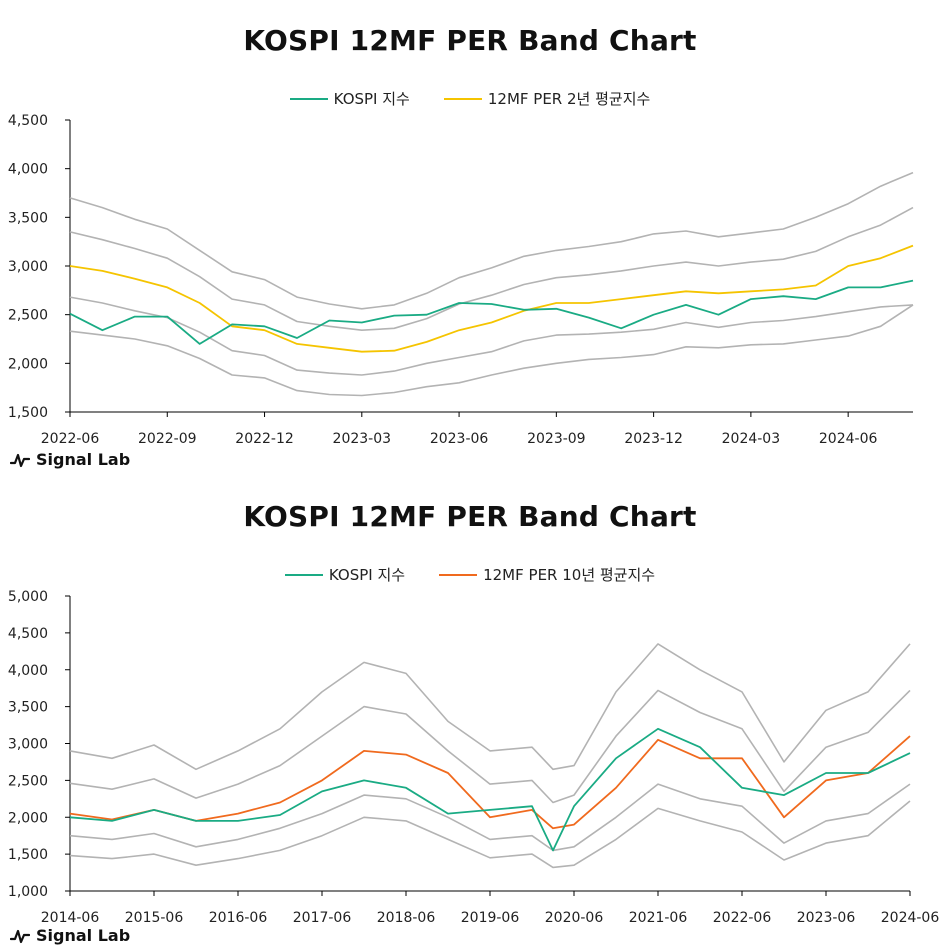 The image size is (940, 952). Describe the element at coordinates (556, 439) in the screenshot. I see `x-tick-label: 2023-09` at that location.